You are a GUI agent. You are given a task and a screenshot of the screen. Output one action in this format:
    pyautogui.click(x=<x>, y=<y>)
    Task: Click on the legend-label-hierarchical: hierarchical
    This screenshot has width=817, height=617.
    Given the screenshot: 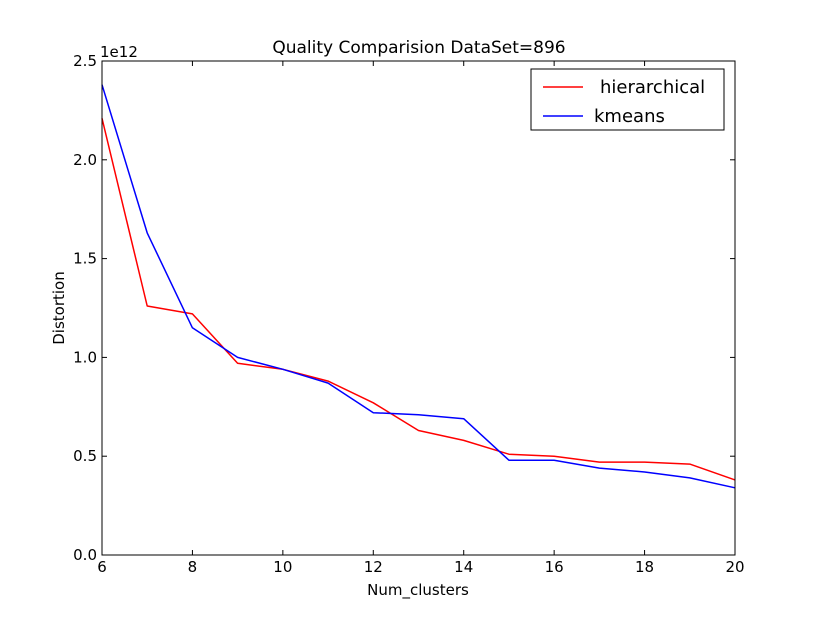 What is the action you would take?
    pyautogui.click(x=652, y=87)
    